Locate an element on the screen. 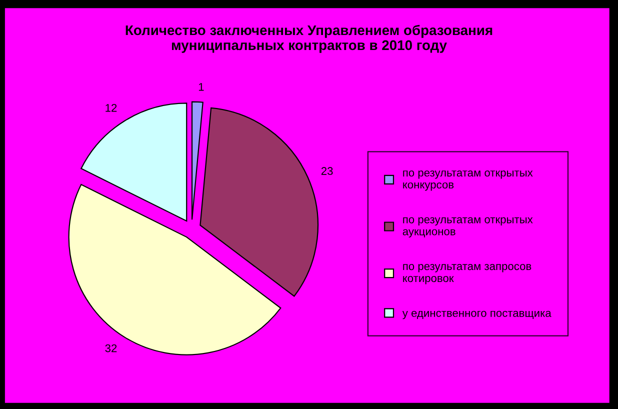 The height and width of the screenshot is (409, 618). data-label: 12 is located at coordinates (111, 108).